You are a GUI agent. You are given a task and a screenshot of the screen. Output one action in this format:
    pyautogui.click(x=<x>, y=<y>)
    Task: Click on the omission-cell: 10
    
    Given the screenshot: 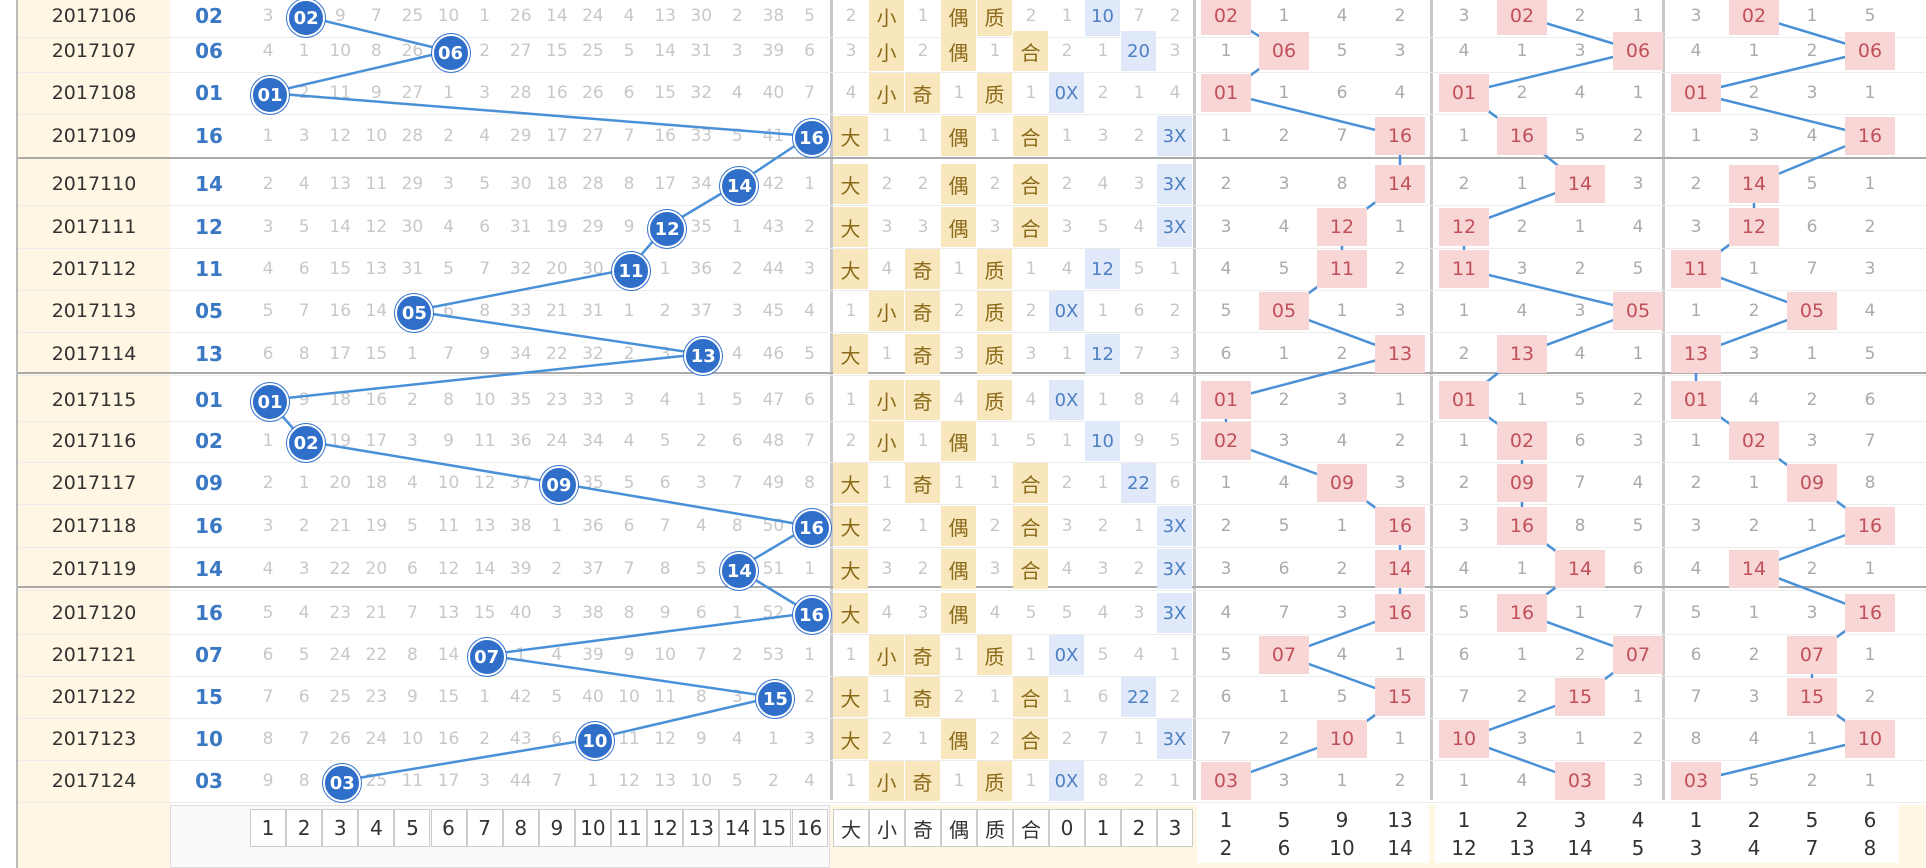 What is the action you would take?
    pyautogui.click(x=412, y=739)
    